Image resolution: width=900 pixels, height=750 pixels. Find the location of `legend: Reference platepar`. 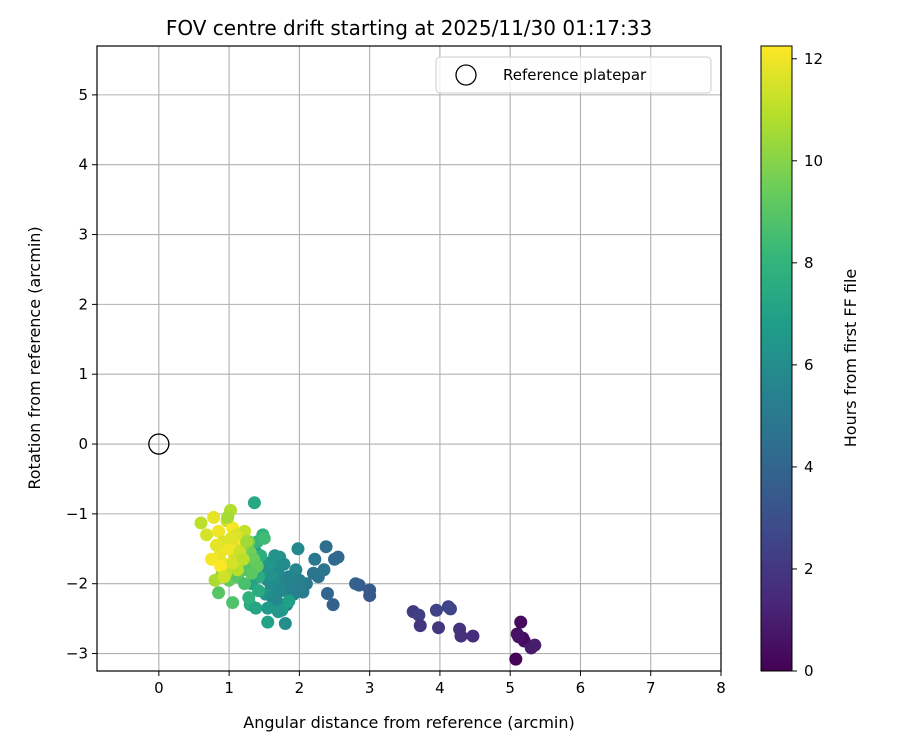

legend: Reference platepar is located at coordinates (573, 75).